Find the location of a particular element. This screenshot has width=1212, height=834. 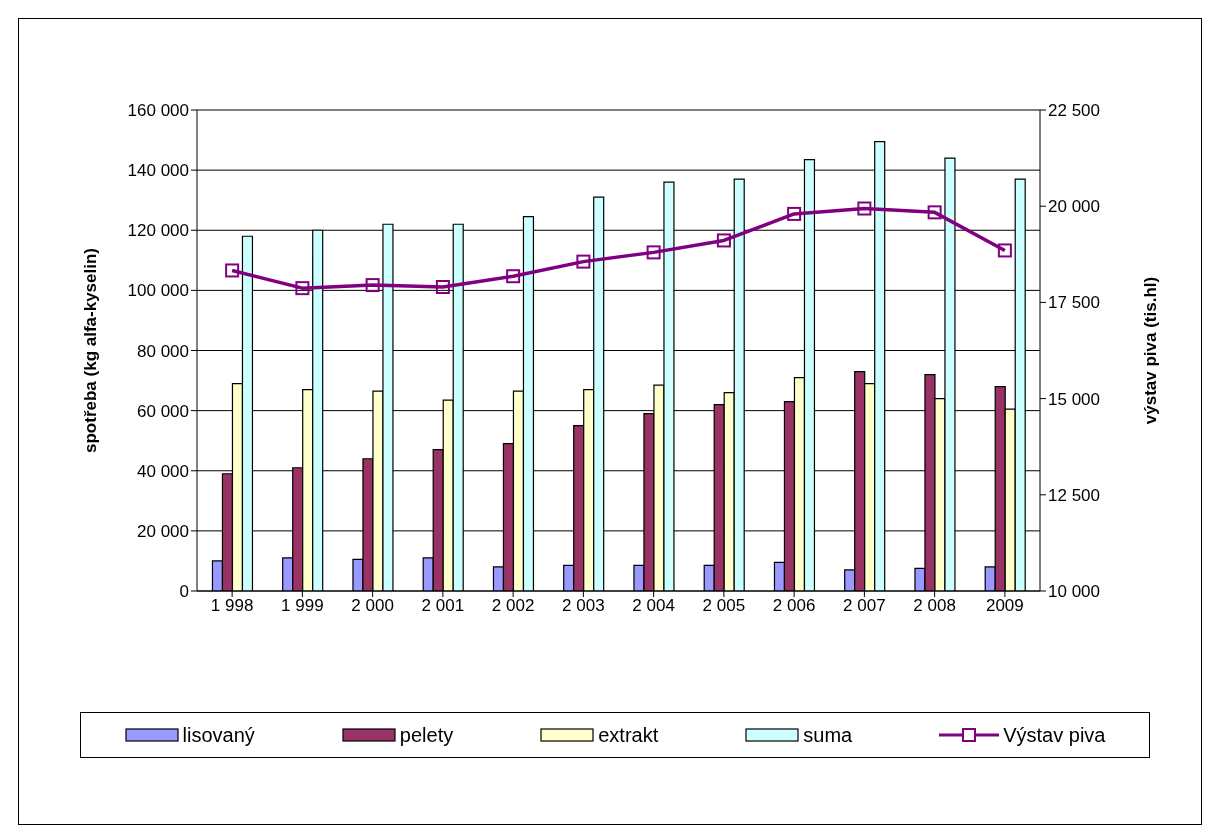

x-tick-label: 2 008 is located at coordinates (934, 606).